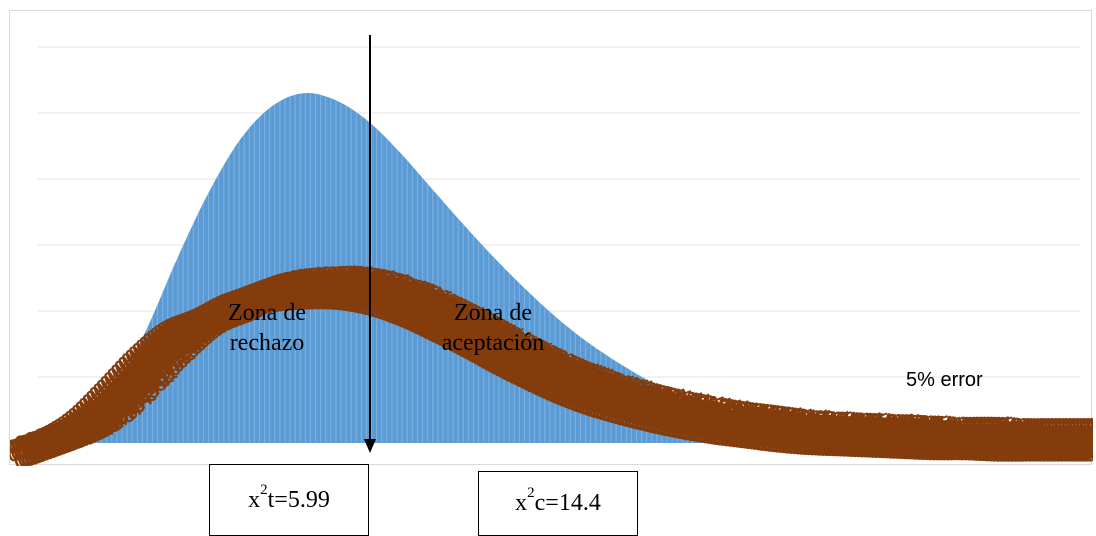  I want to click on critical-value-box: x 2 t=5.99, so click(289, 500).